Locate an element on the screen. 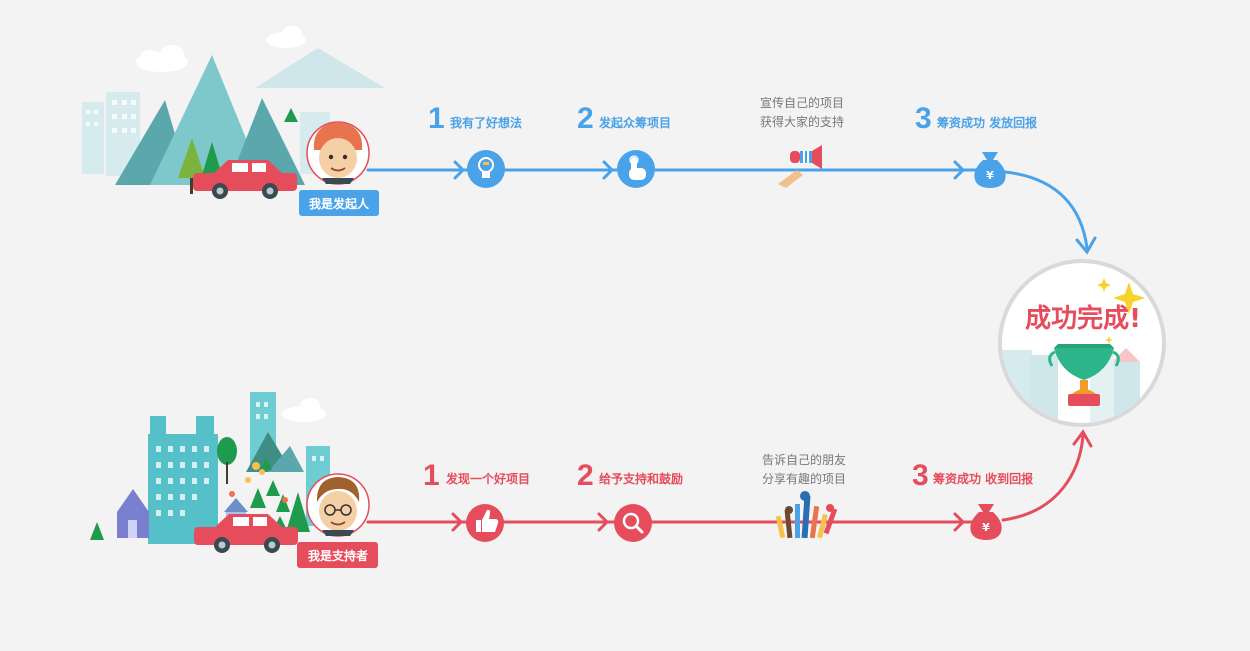 The image size is (1250, 651). finish-badge: 成功完成! is located at coordinates (1082, 343).